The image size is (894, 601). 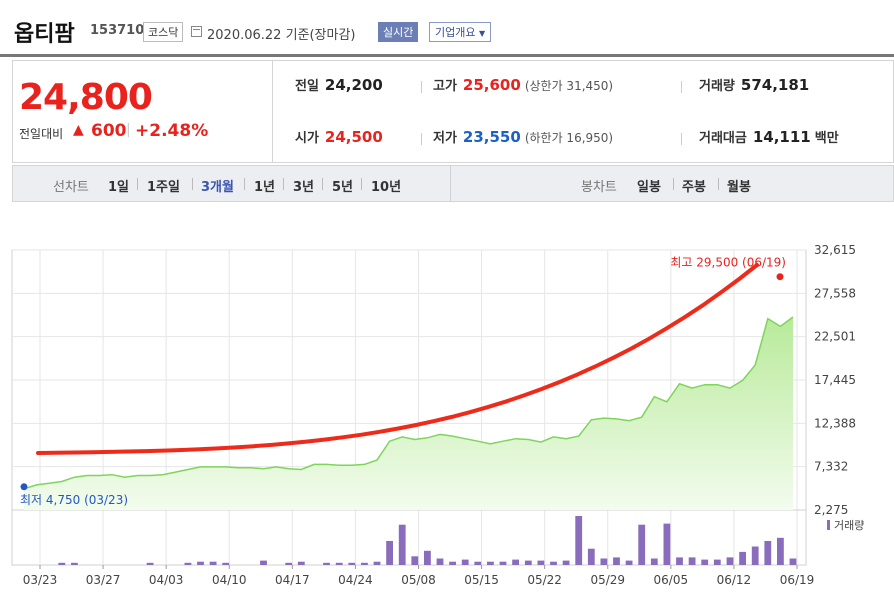 What do you see at coordinates (831, 510) in the screenshot?
I see `y-tick-label: 2,275` at bounding box center [831, 510].